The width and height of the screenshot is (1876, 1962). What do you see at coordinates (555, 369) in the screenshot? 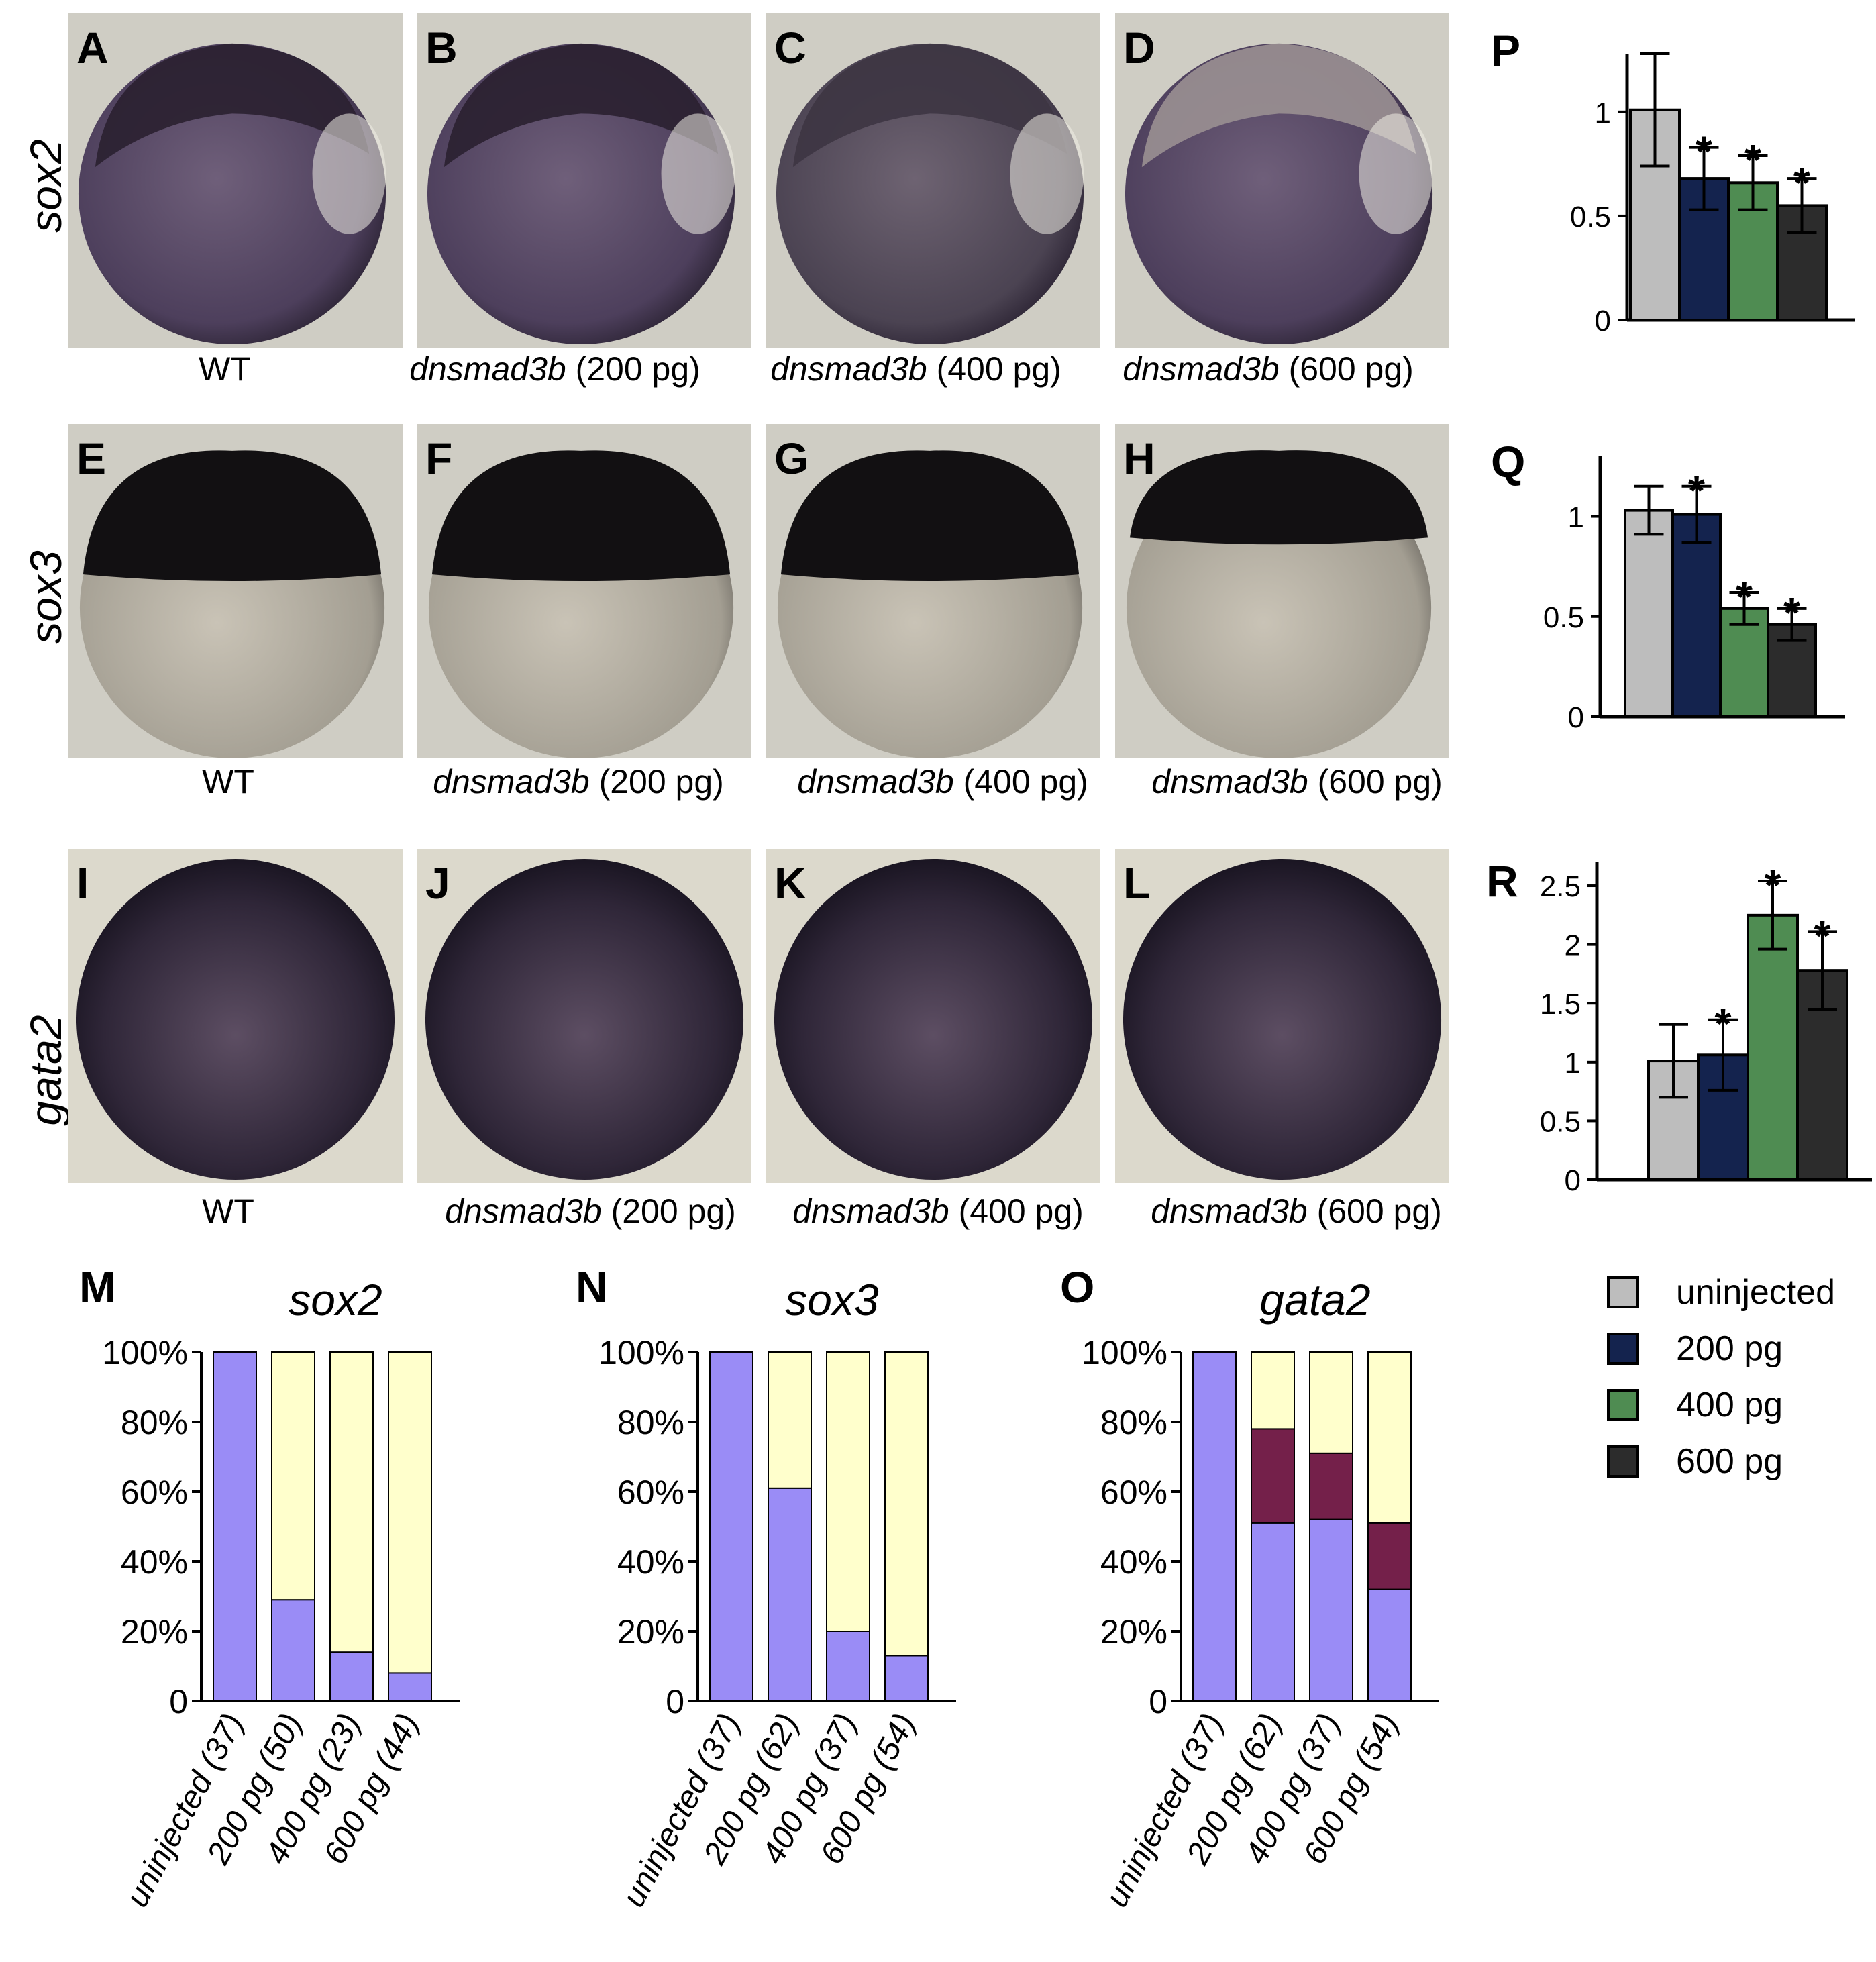
I see `panel-caption-b: dnsmad3b (200 pg)` at bounding box center [555, 369].